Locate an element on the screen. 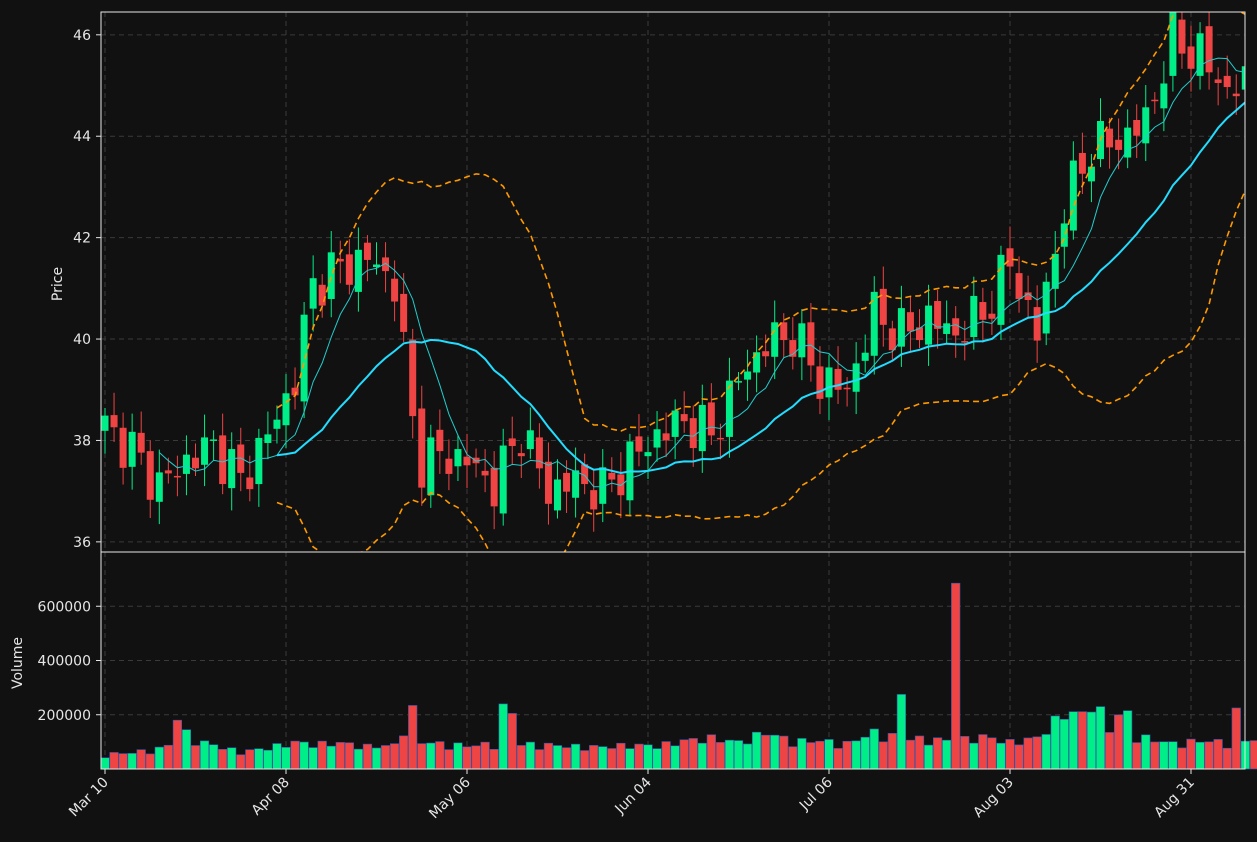 The width and height of the screenshot is (1257, 842). price-tick-label: 40 is located at coordinates (82, 340).